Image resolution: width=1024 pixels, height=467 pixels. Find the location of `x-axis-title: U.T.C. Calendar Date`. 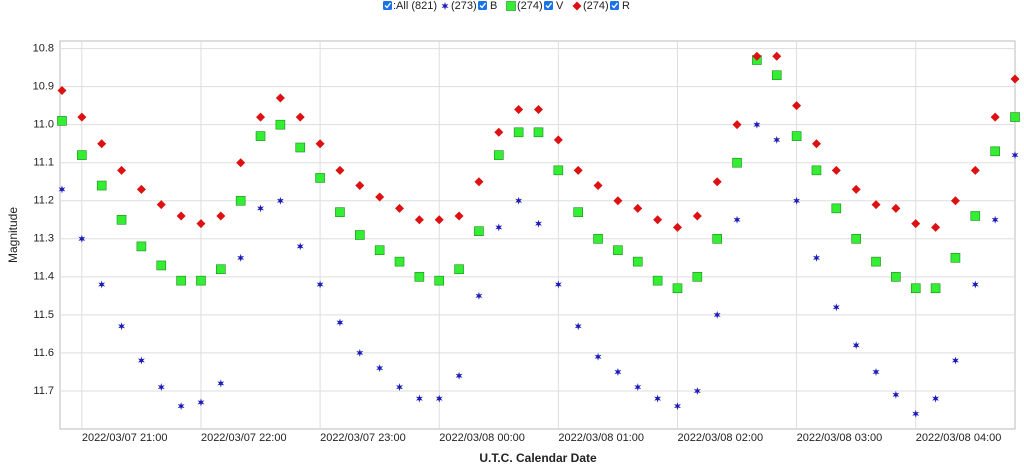

x-axis-title: U.T.C. Calendar Date is located at coordinates (538, 458).